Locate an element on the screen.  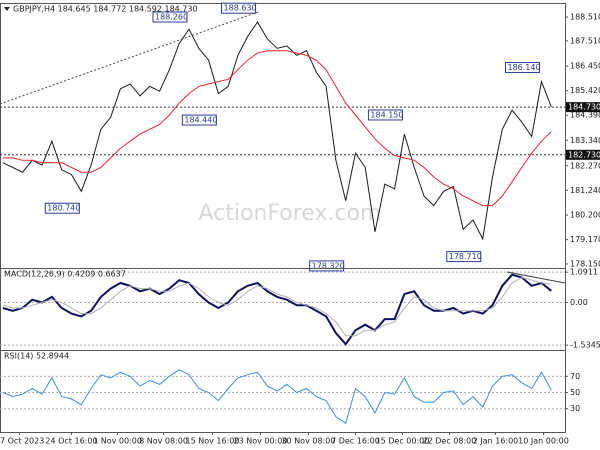
annotation-label: 188.630 is located at coordinates (240, 8).